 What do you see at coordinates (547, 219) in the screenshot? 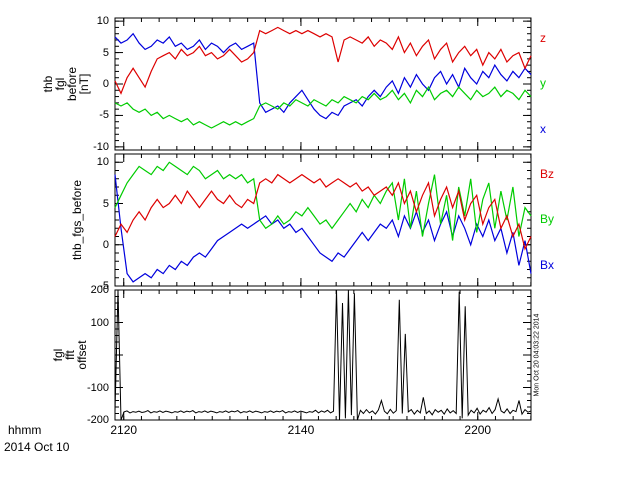
I see `legend-label-By: By` at bounding box center [547, 219].